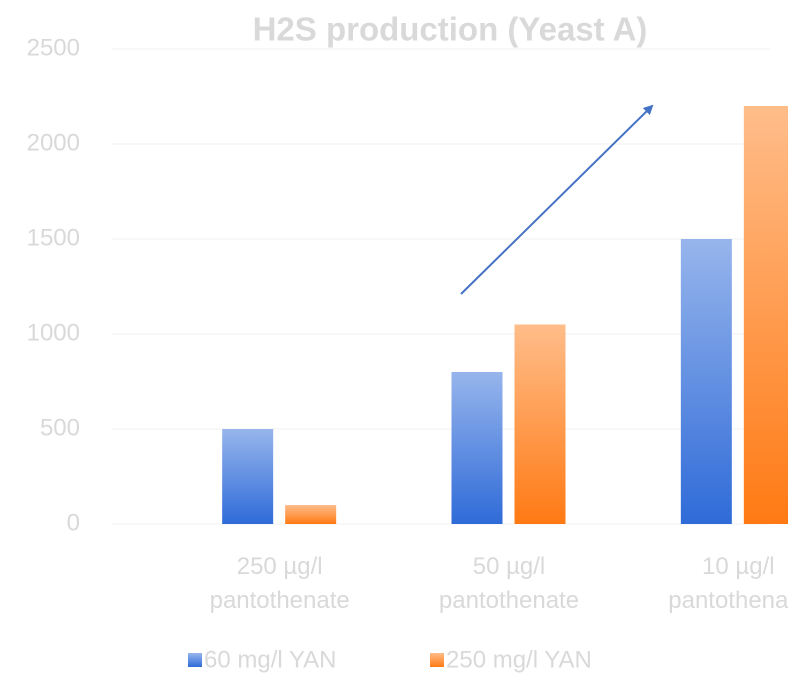 This screenshot has width=788, height=679. Describe the element at coordinates (53, 142) in the screenshot. I see `y-tick-label: 2000` at that location.